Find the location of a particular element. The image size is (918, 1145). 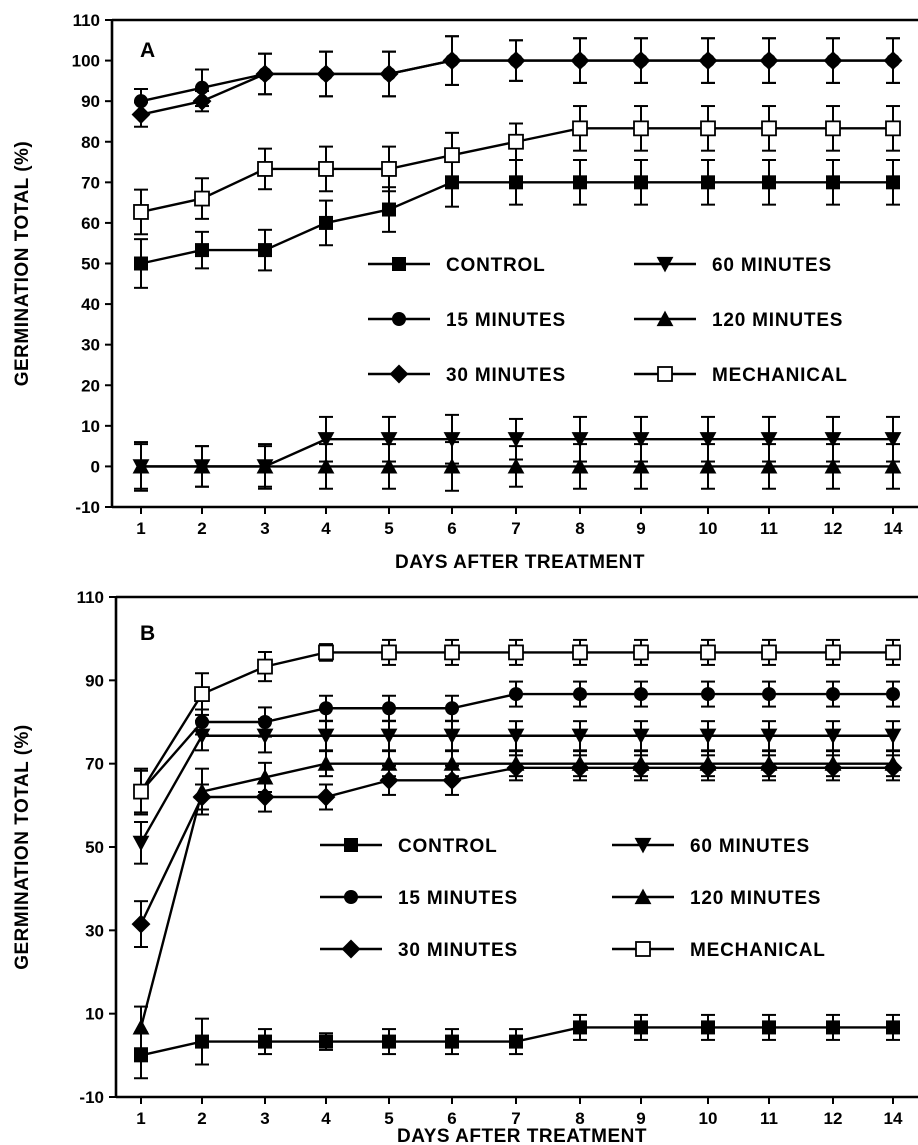

y-tick-label: 110 is located at coordinates (86, 20).